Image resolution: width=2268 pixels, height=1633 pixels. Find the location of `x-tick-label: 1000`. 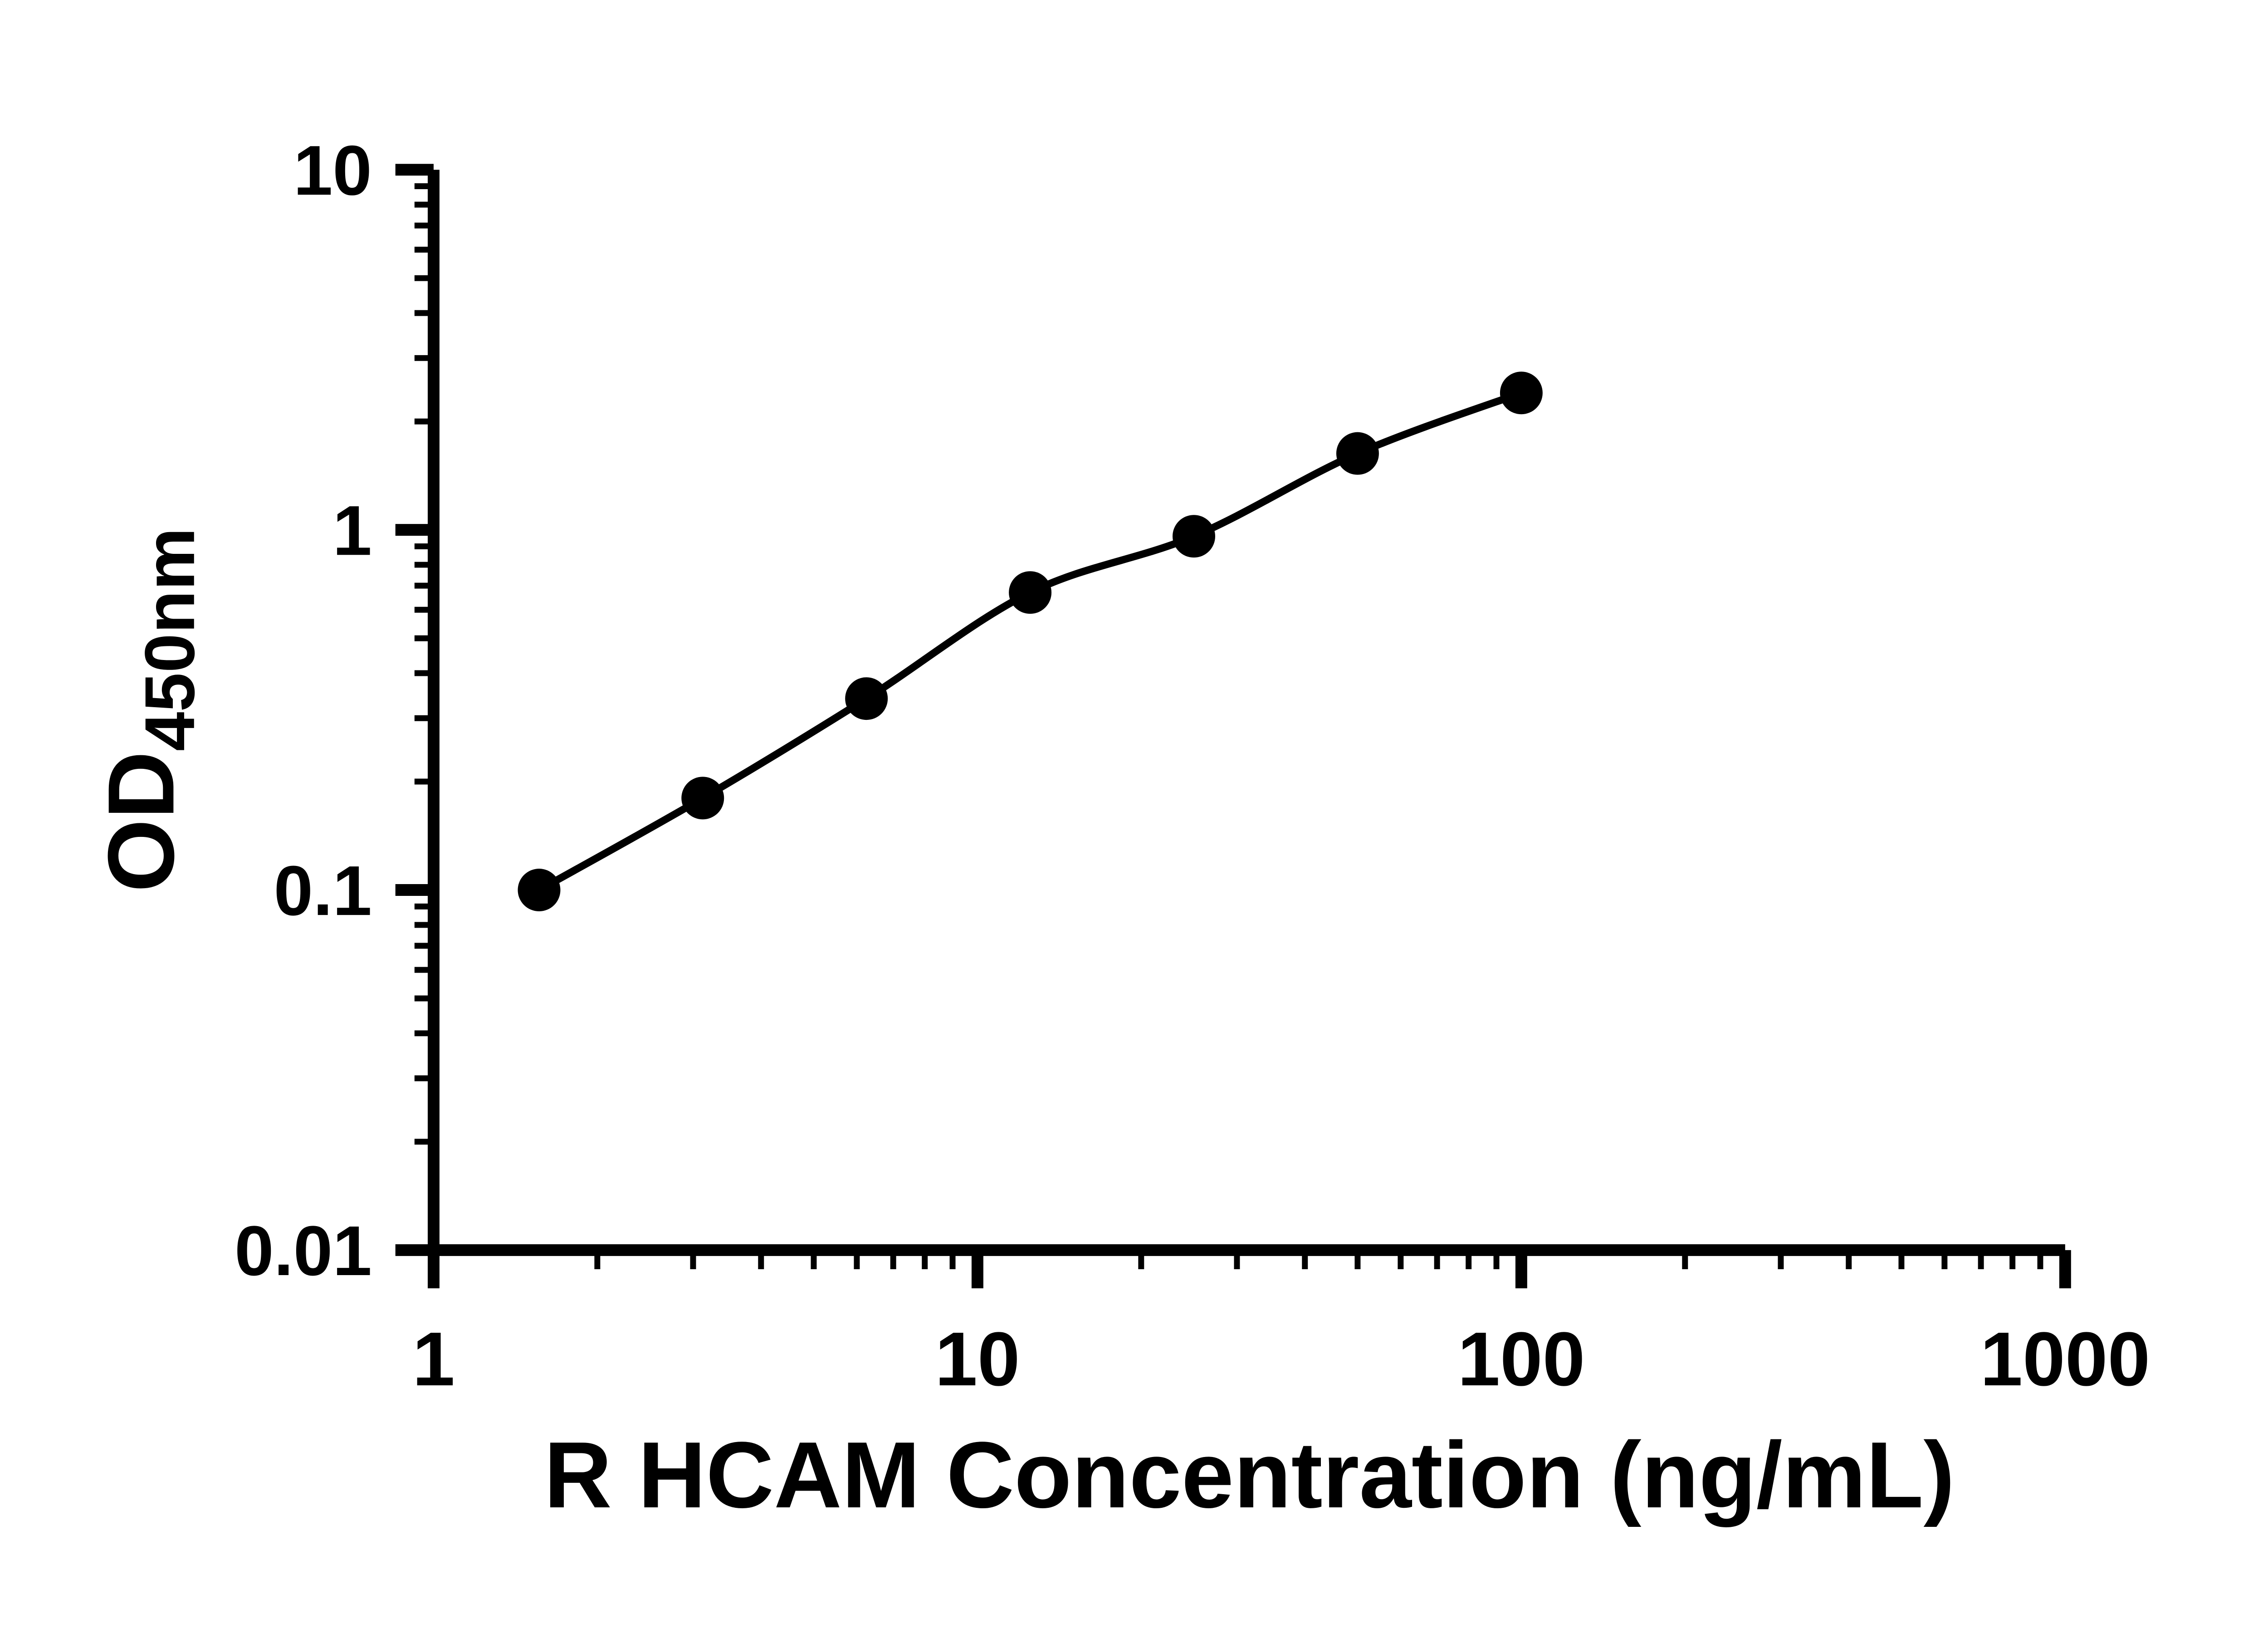

x-tick-label: 1000 is located at coordinates (2065, 1359).